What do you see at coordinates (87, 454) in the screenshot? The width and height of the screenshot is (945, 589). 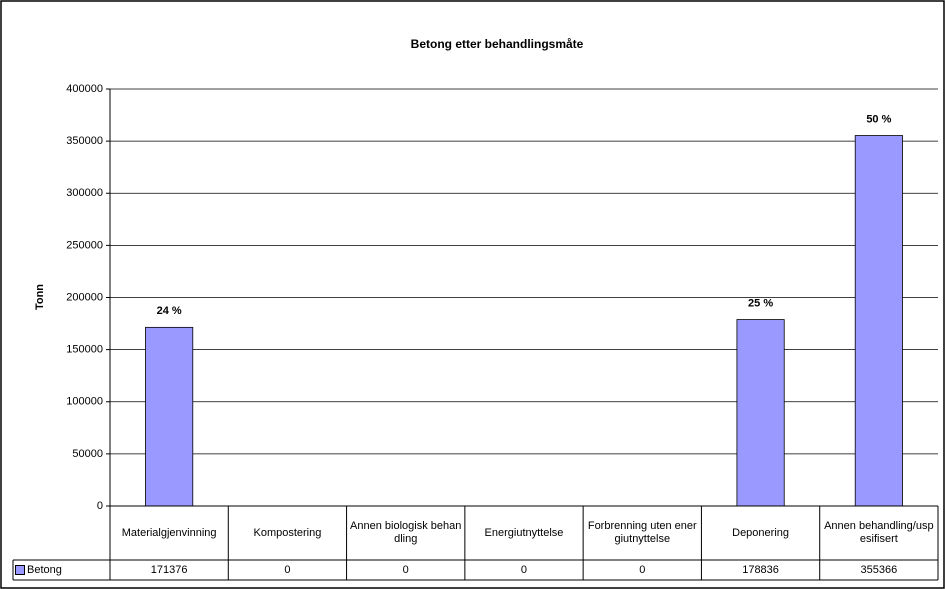 I see `y-tick-label: 50000` at bounding box center [87, 454].